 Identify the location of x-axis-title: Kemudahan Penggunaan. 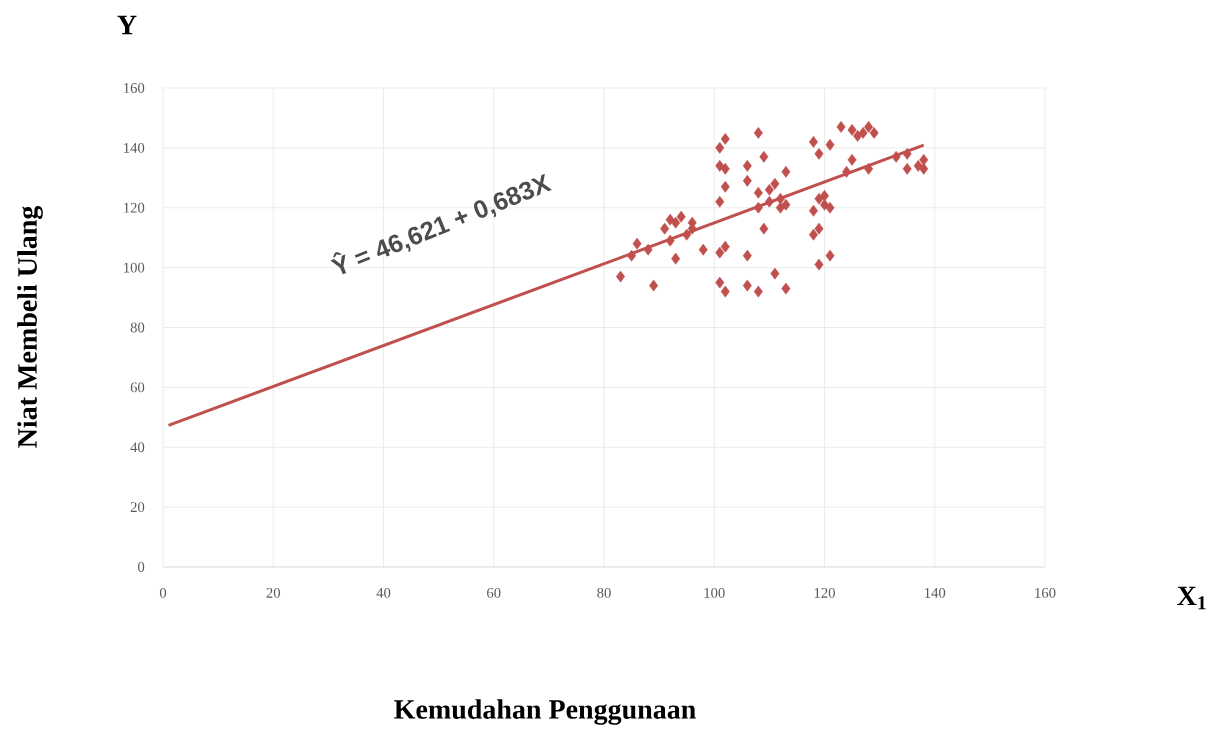
(545, 712).